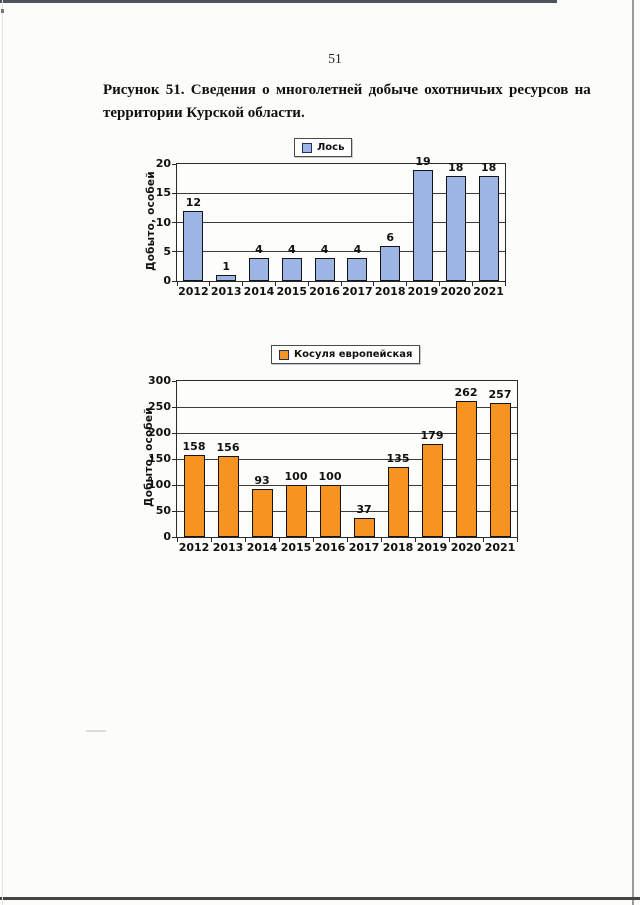  I want to click on scan-artifact-bottom-edge, so click(320, 898).